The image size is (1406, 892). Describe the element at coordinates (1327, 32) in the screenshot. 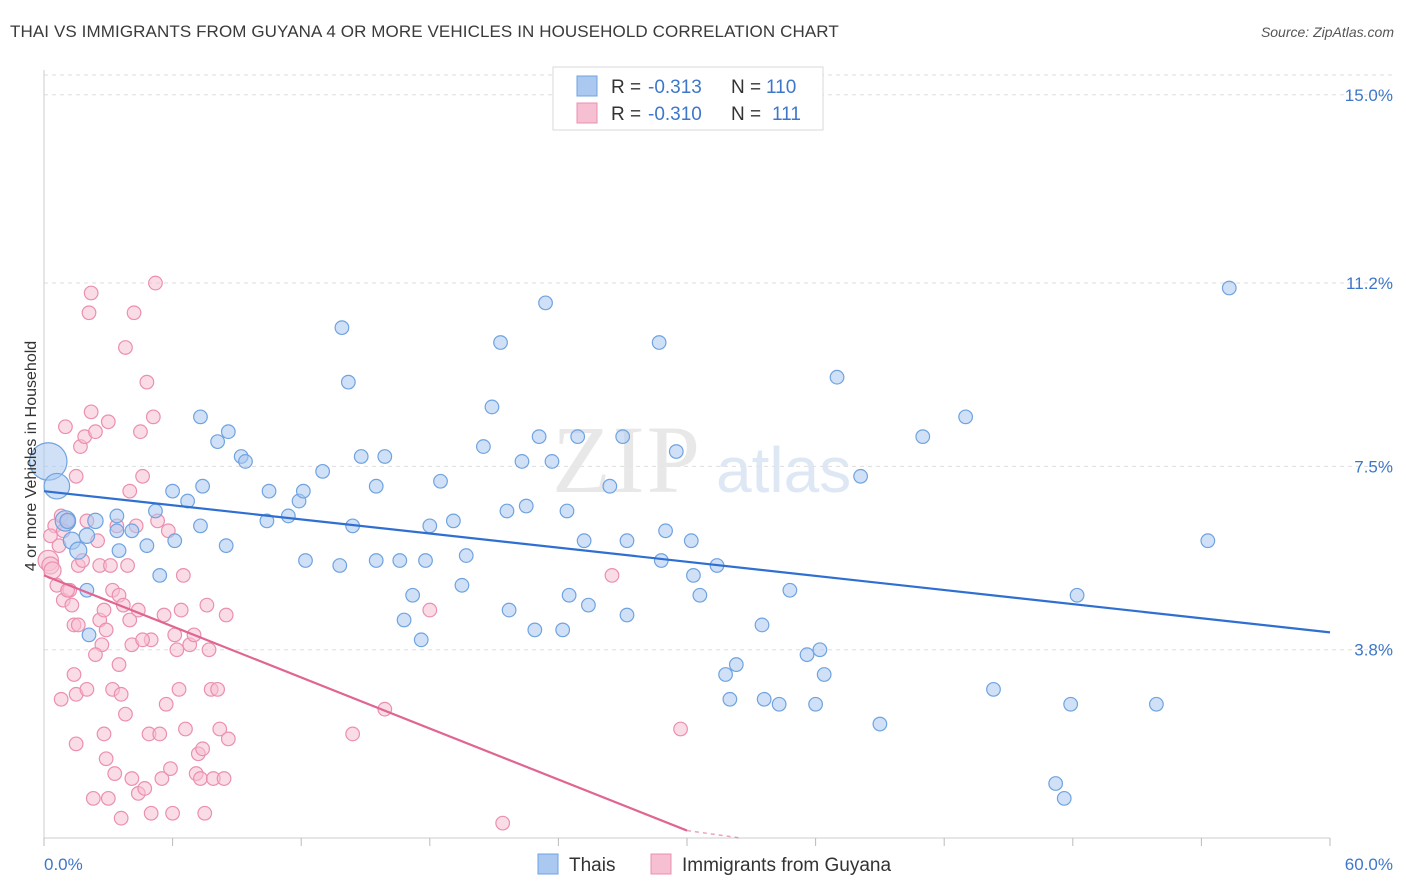

I see `source-label: Source: ZipAtlas.com` at that location.